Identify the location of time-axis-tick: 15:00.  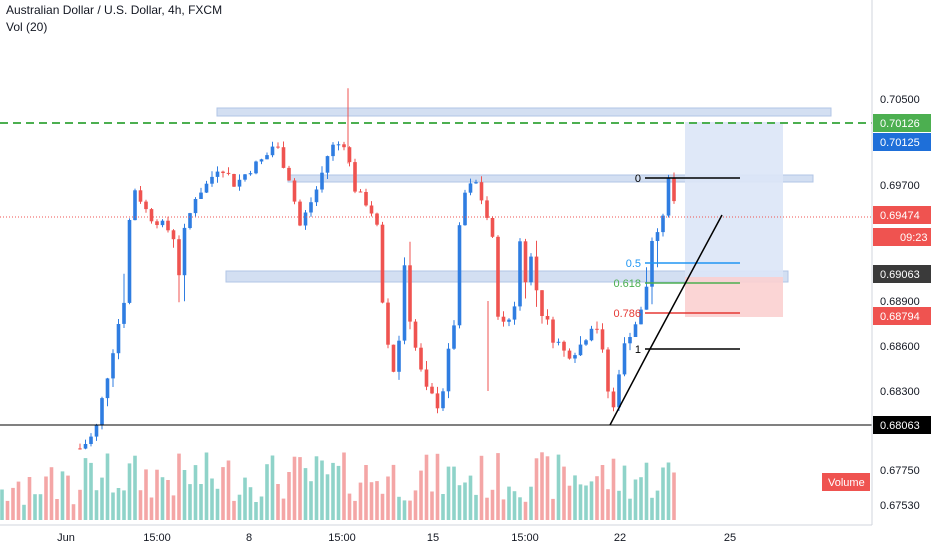
(525, 538).